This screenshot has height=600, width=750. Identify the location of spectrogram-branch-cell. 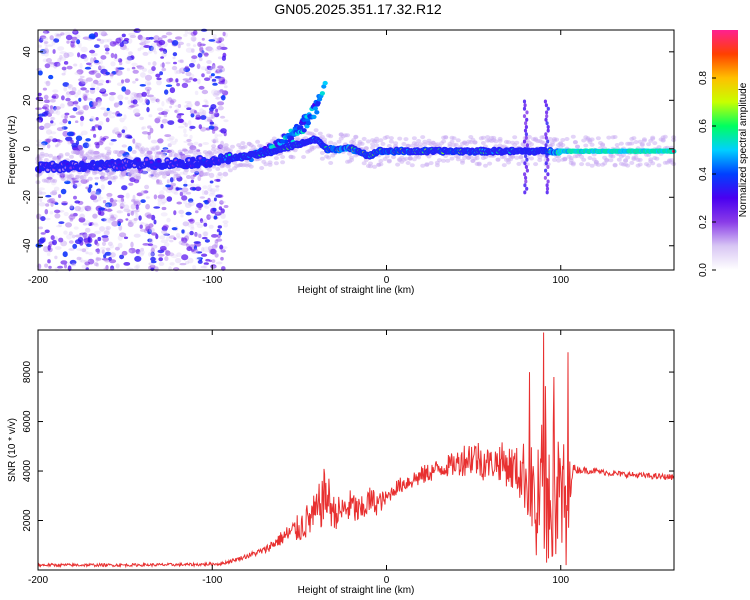
(322, 93).